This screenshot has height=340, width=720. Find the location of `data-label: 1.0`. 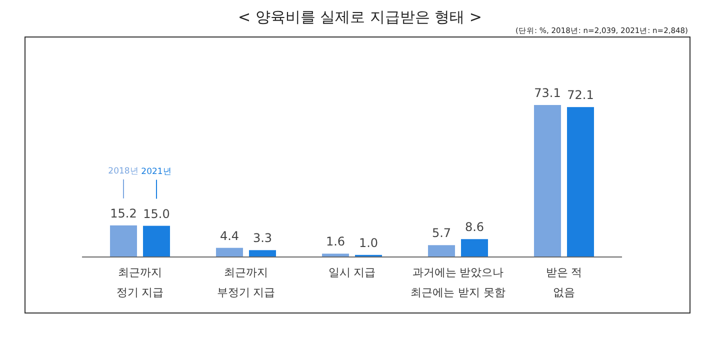

data-label: 1.0 is located at coordinates (368, 243).